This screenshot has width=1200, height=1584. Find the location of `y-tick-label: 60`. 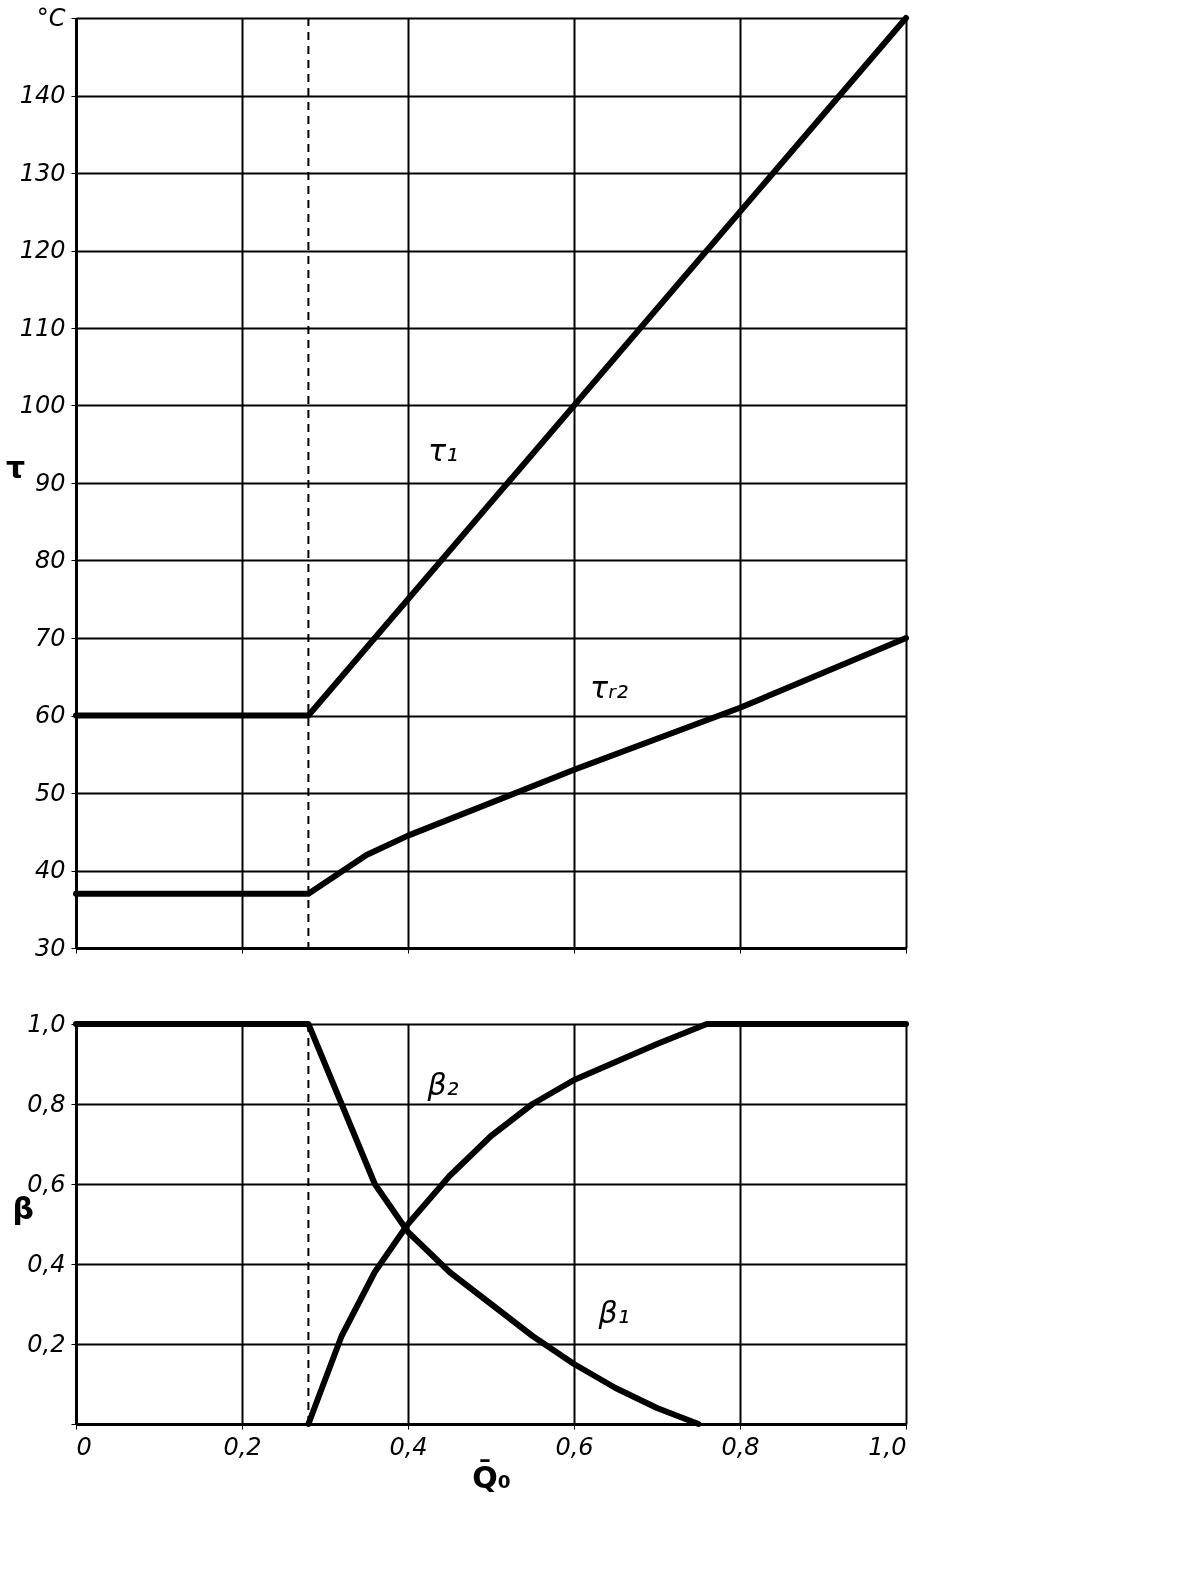

y-tick-label: 60 is located at coordinates (50, 715).